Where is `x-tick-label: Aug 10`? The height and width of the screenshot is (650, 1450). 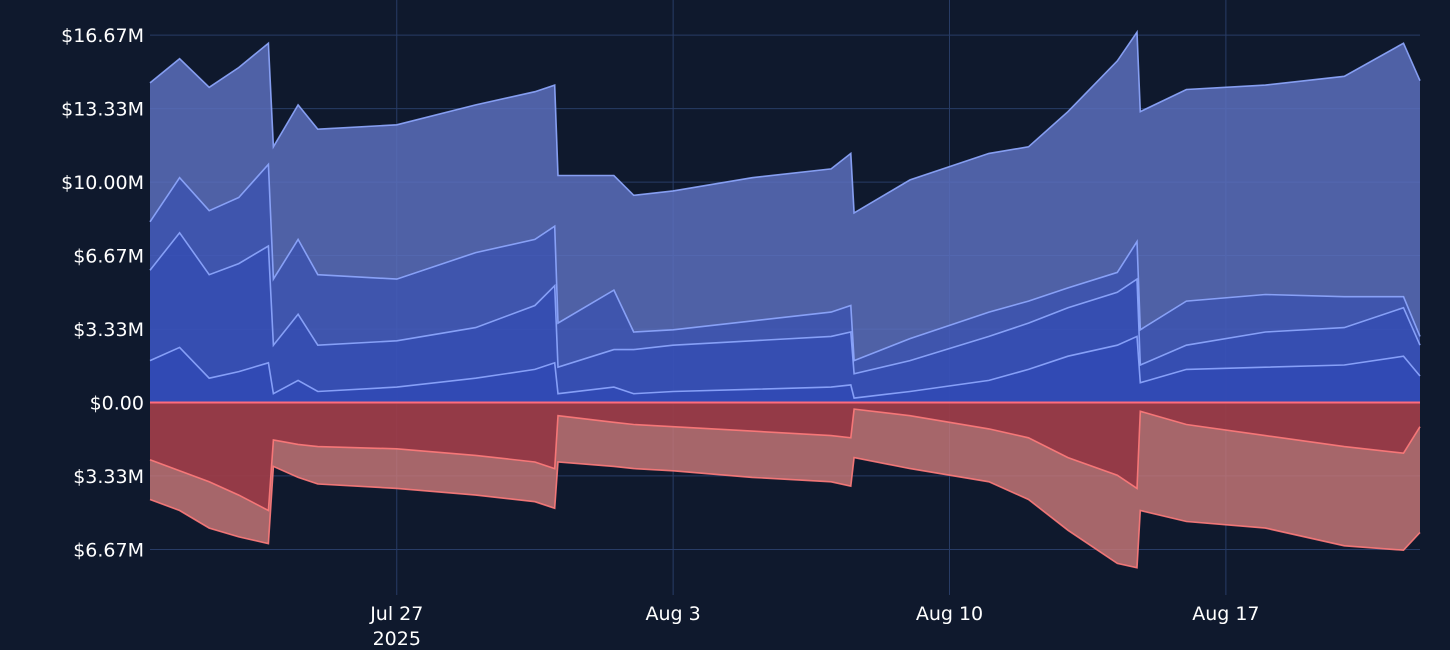
x-tick-label: Aug 10 is located at coordinates (949, 614).